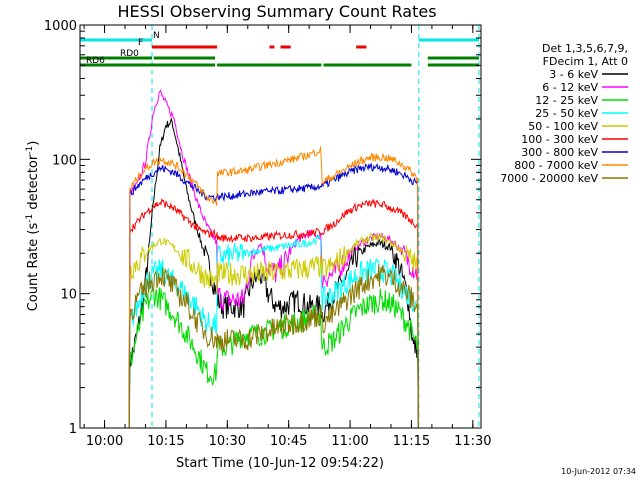  What do you see at coordinates (33, 267) in the screenshot?
I see `y-axis-label-main: Count Rate (s` at bounding box center [33, 267].